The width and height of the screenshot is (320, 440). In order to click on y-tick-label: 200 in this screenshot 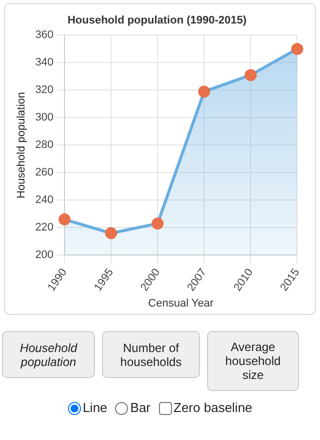, I will do `click(44, 255)`.